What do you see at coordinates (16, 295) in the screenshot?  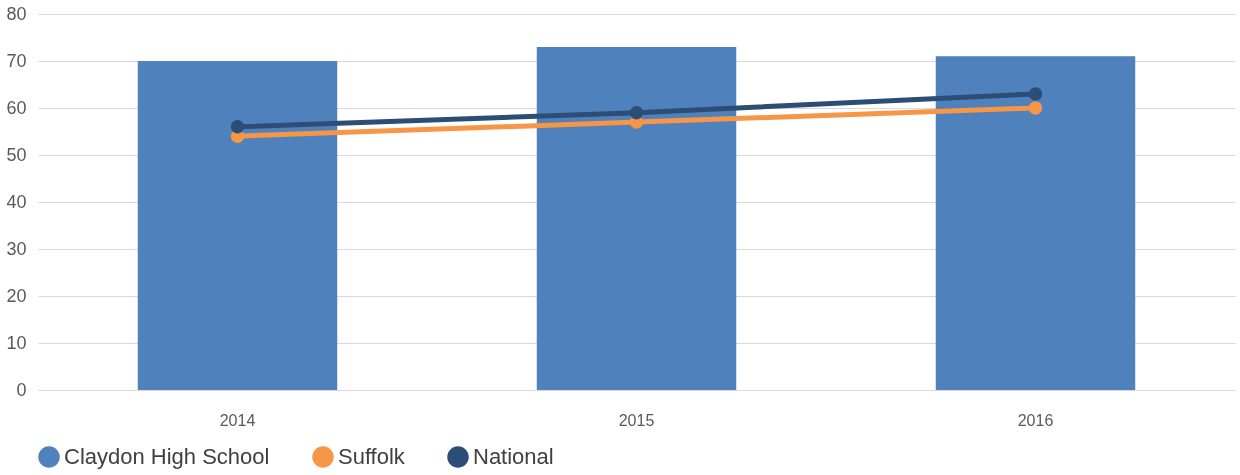 I see `y-tick-label: 20` at bounding box center [16, 295].